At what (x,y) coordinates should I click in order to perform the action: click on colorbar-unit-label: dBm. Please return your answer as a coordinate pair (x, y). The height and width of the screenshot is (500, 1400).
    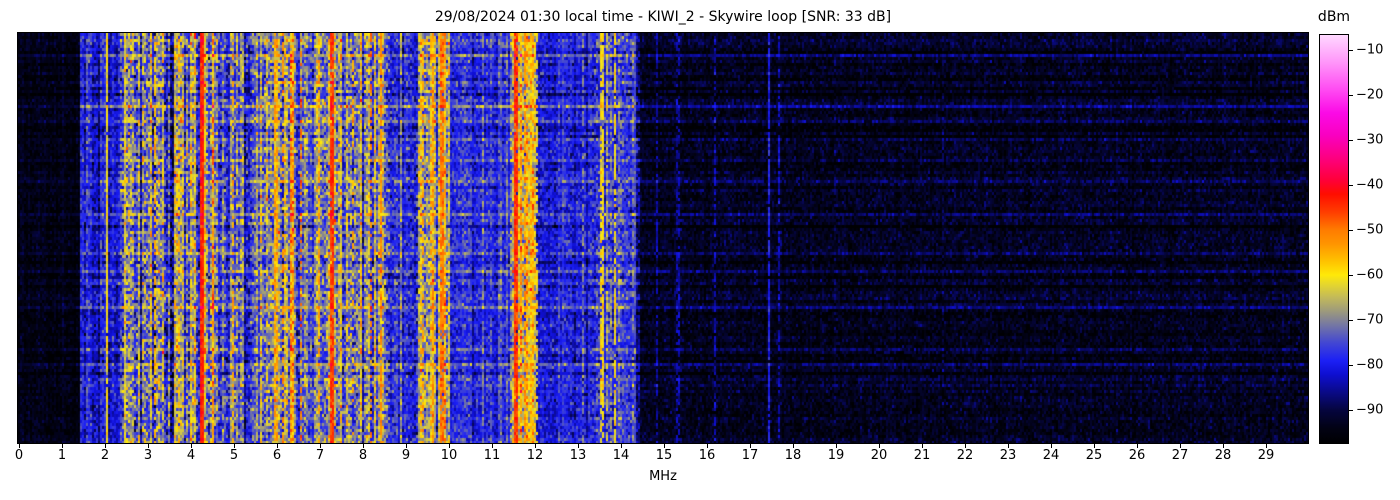
    Looking at the image, I should click on (1334, 17).